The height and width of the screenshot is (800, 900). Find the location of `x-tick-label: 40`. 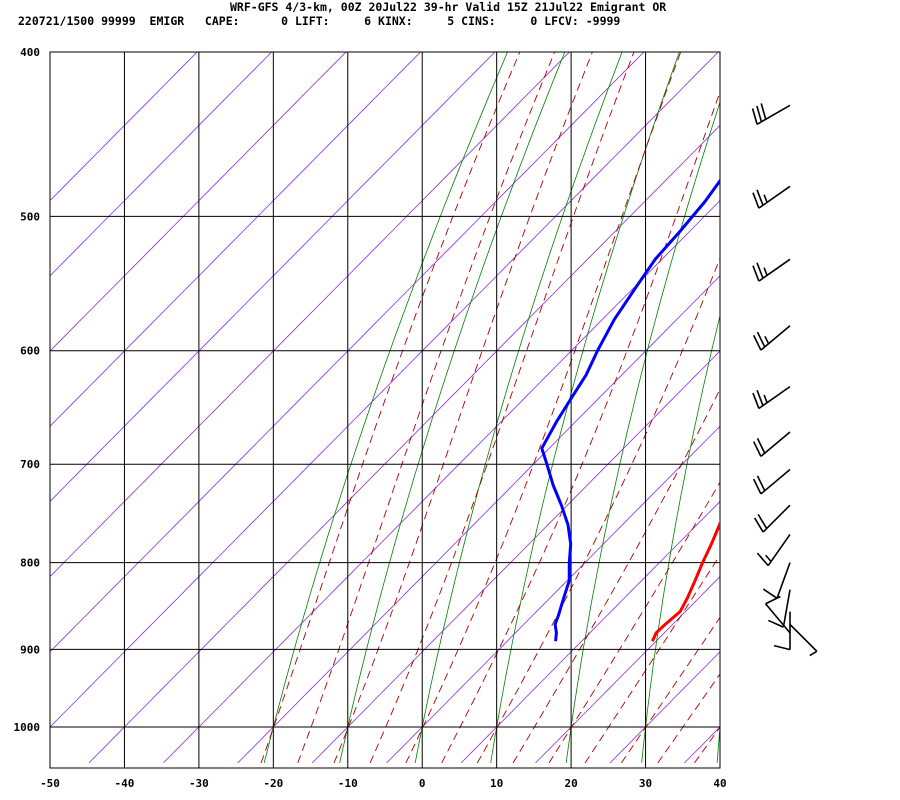

x-tick-label: 40 is located at coordinates (719, 783).